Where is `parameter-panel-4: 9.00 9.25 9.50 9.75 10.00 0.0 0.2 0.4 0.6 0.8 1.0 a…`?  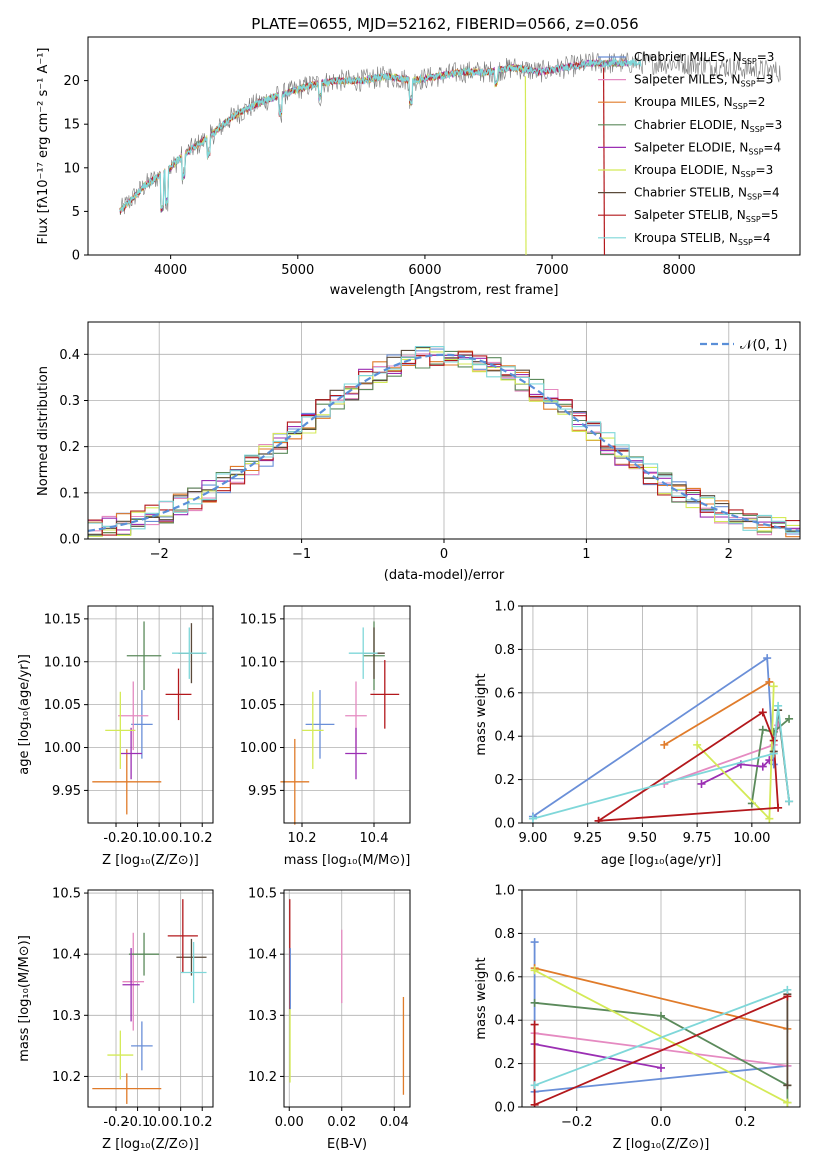 parameter-panel-4: 9.00 9.25 9.50 9.75 10.00 0.0 0.2 0.4 0.6 0.8 1.0 a… is located at coordinates (637, 734).